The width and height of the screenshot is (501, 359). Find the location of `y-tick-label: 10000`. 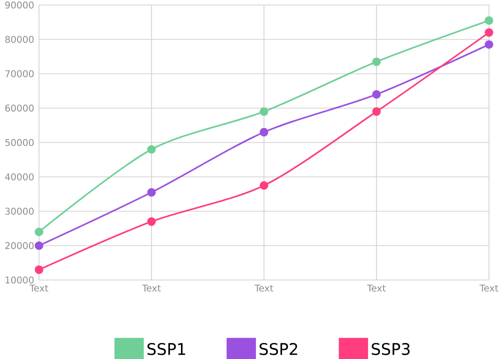

y-tick-label: 10000 is located at coordinates (20, 280).